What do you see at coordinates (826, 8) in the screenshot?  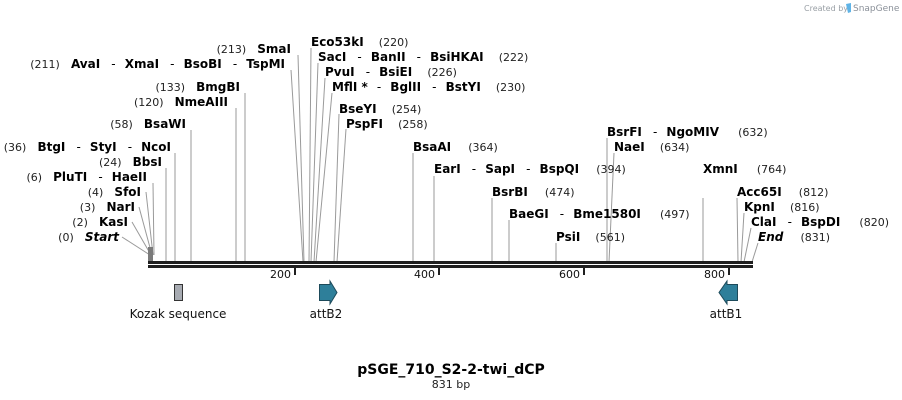 I see `credit-prefix: Created by` at bounding box center [826, 8].